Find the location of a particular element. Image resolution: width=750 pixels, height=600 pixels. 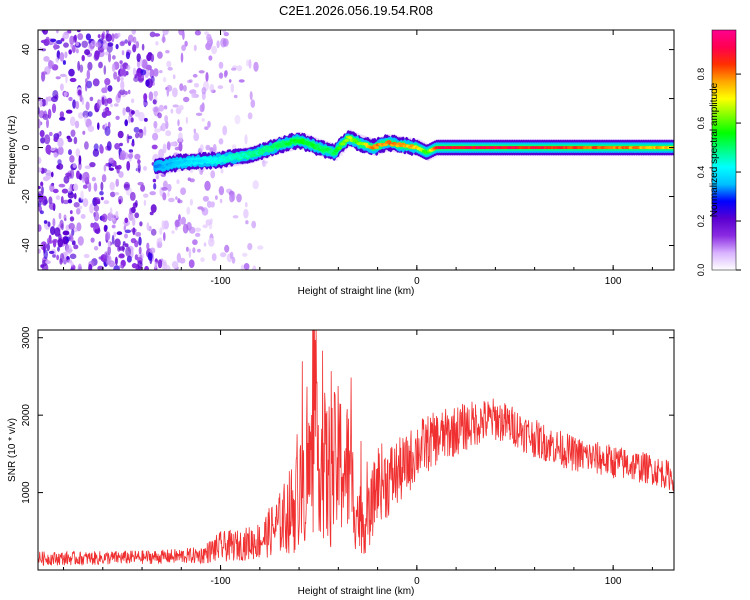

colorbar-tick-label: 0.2 is located at coordinates (701, 221).